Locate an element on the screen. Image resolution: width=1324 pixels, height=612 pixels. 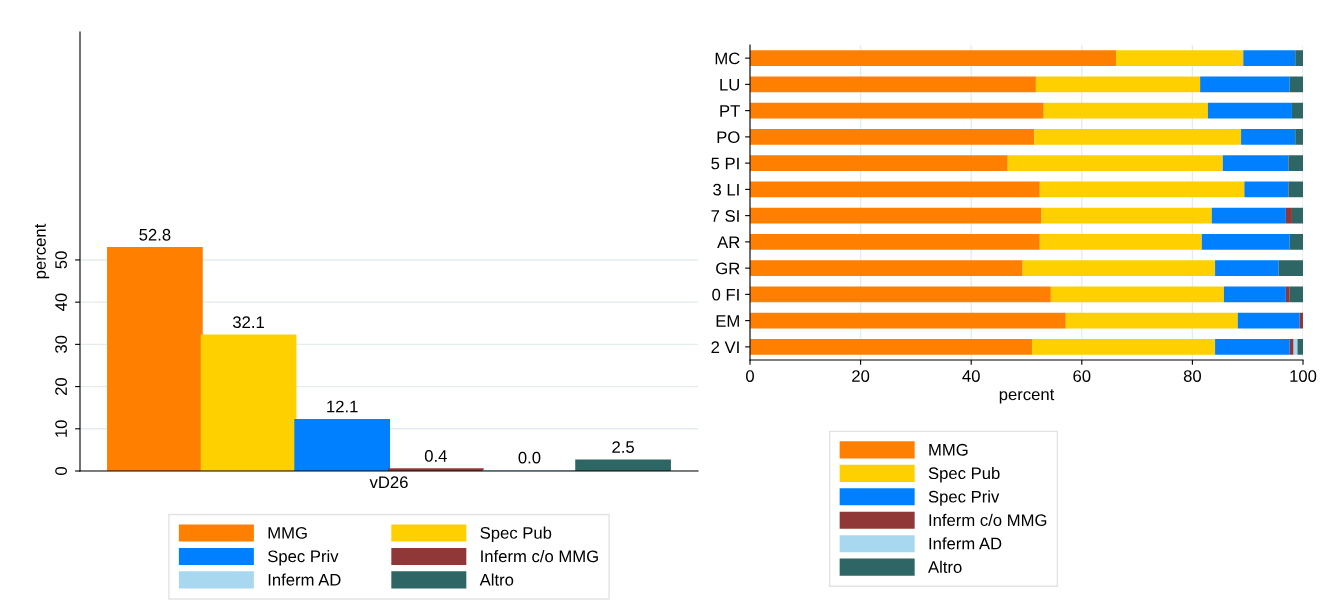
data-label: 12.1 is located at coordinates (342, 406).